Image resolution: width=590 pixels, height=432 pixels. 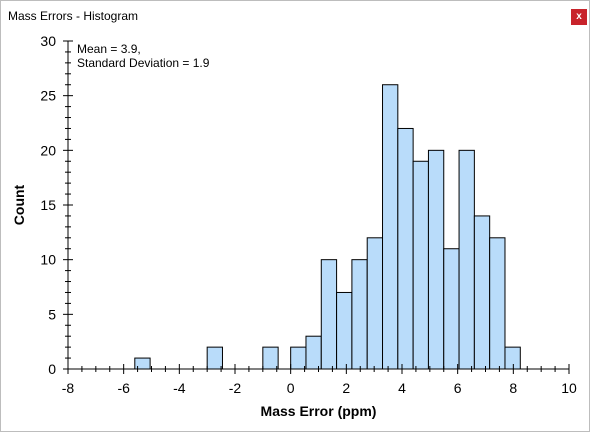 I want to click on x-tick-label: -8, so click(x=68, y=388).